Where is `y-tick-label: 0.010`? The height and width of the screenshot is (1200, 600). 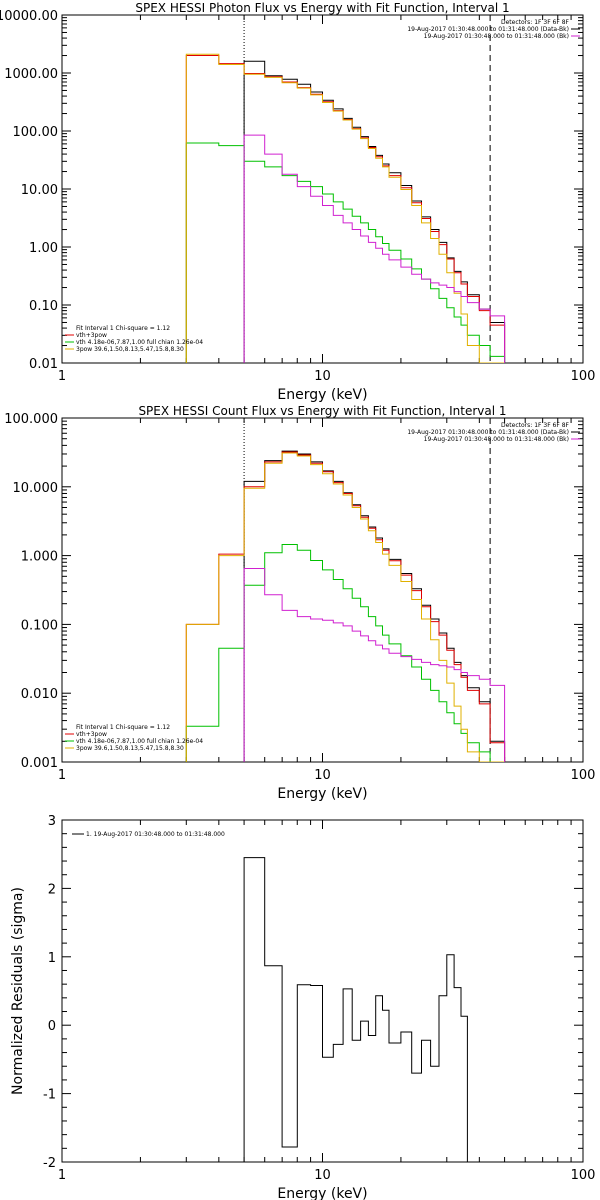
y-tick-label: 0.010 is located at coordinates (39, 694).